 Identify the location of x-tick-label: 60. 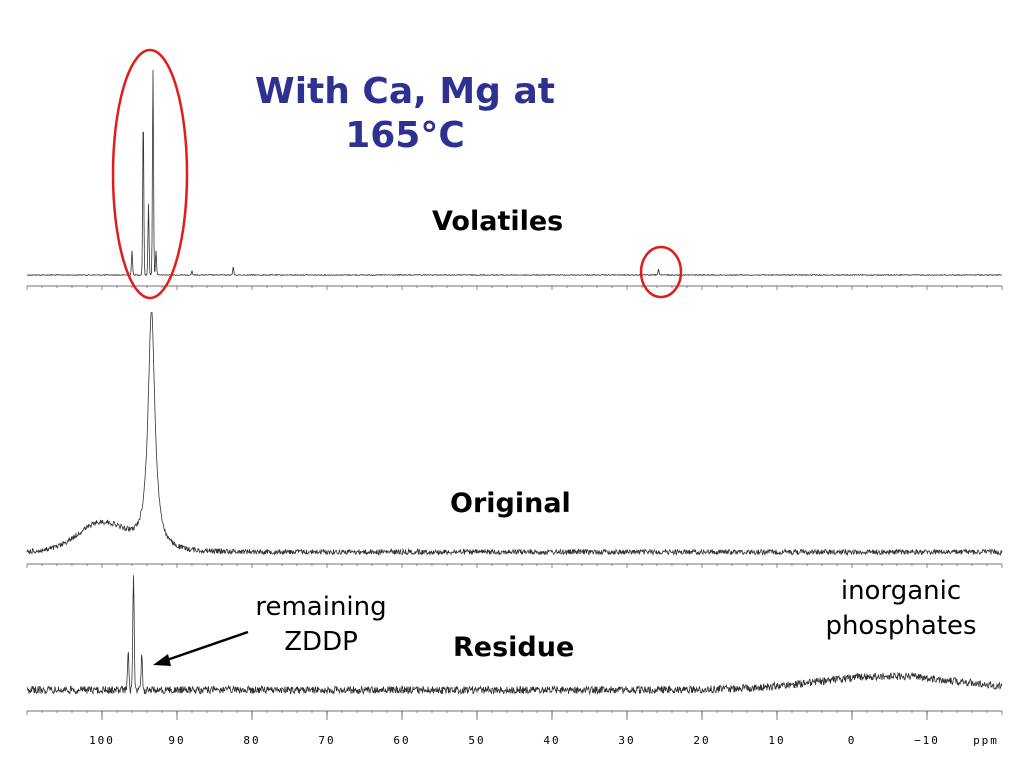
(401, 740).